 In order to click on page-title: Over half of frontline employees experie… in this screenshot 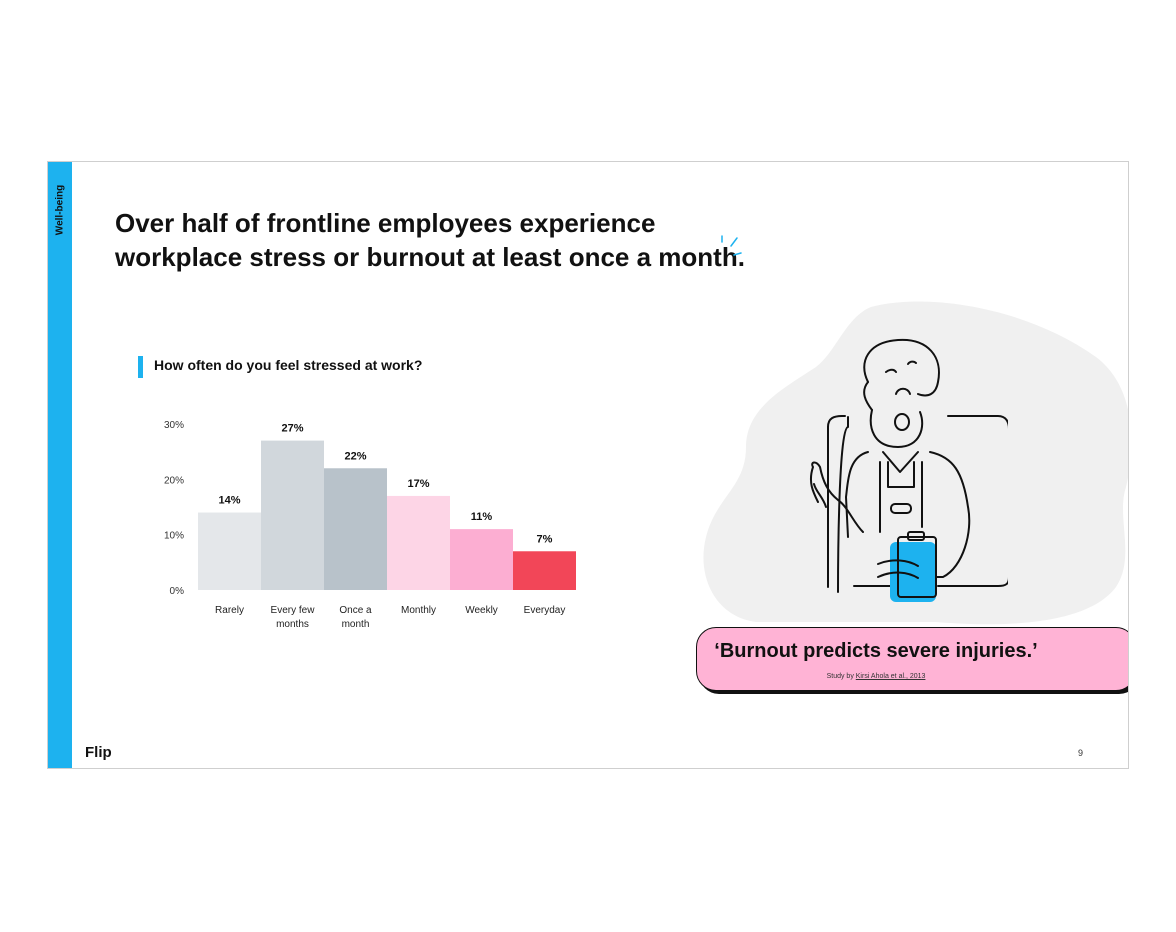, I will do `click(445, 240)`.